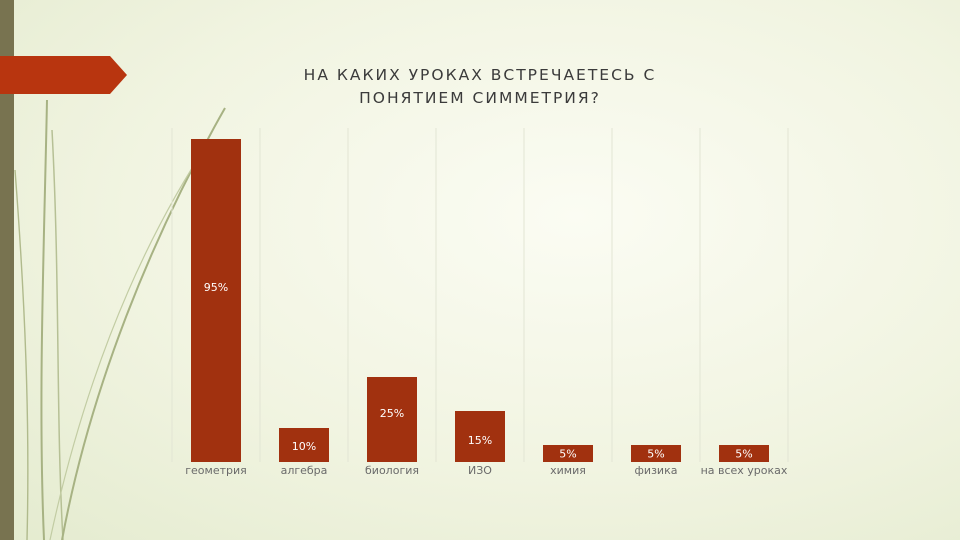  Describe the element at coordinates (656, 470) in the screenshot. I see `category-label-6: физика` at that location.